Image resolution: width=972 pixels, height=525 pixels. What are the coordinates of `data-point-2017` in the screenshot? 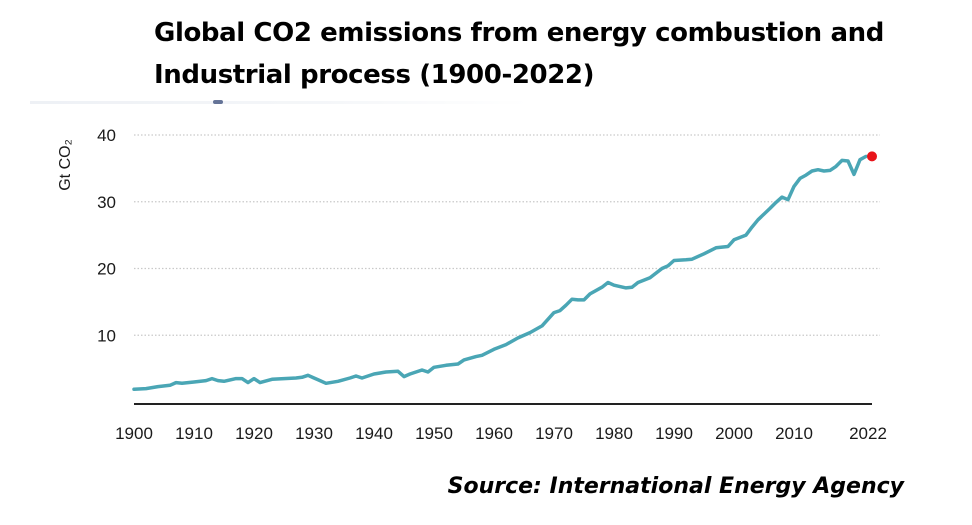 It's located at (836, 166).